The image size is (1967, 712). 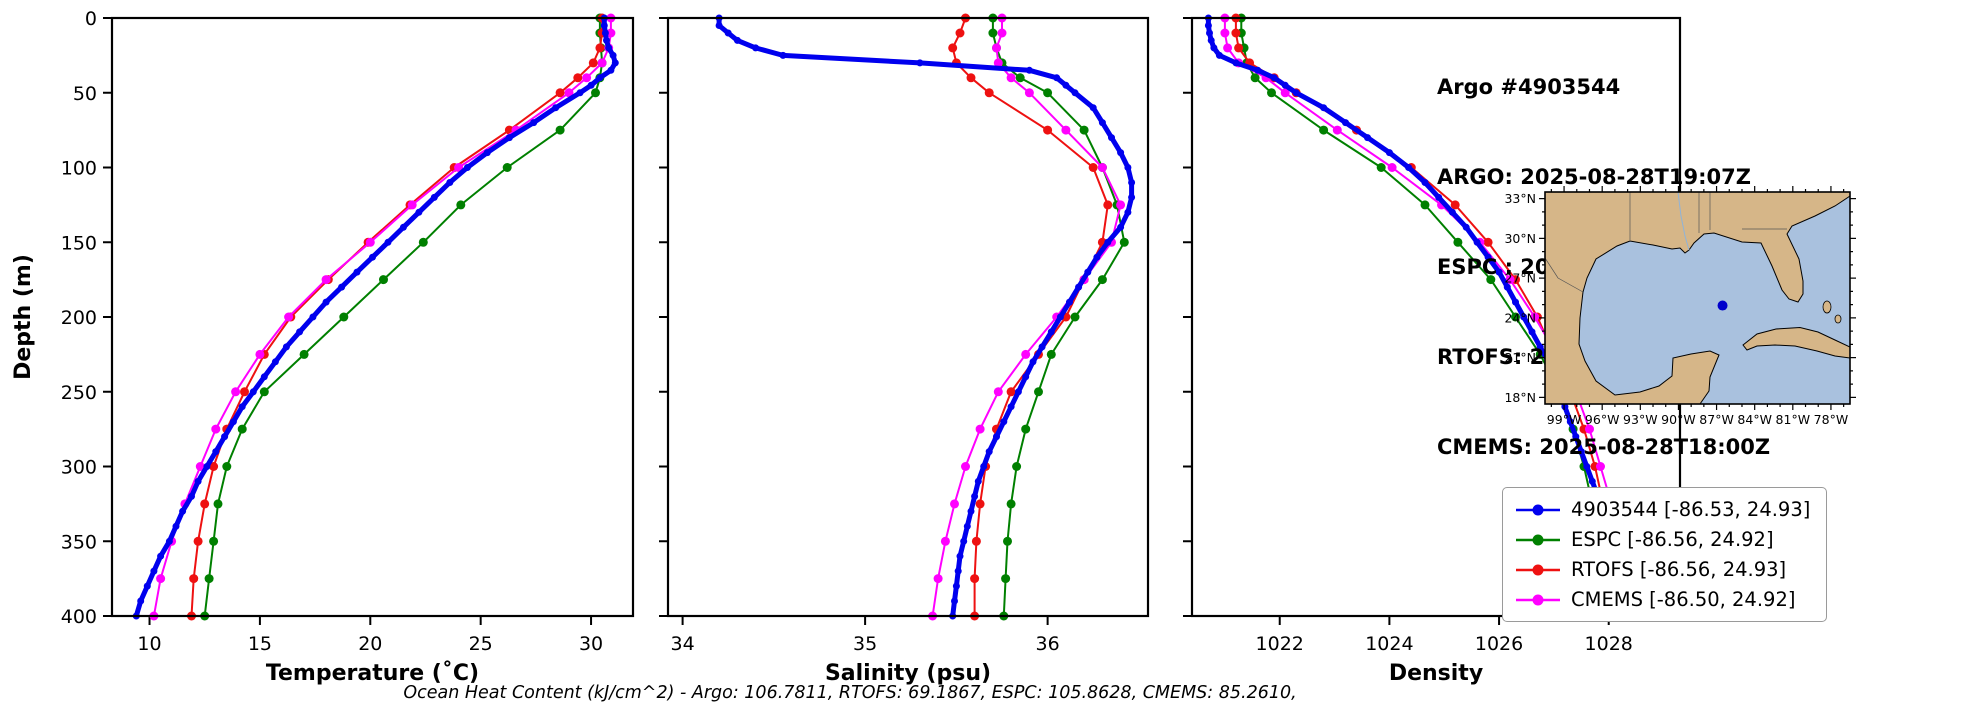 I want to click on map-lon-label: 81°W, so click(x=1793, y=419).